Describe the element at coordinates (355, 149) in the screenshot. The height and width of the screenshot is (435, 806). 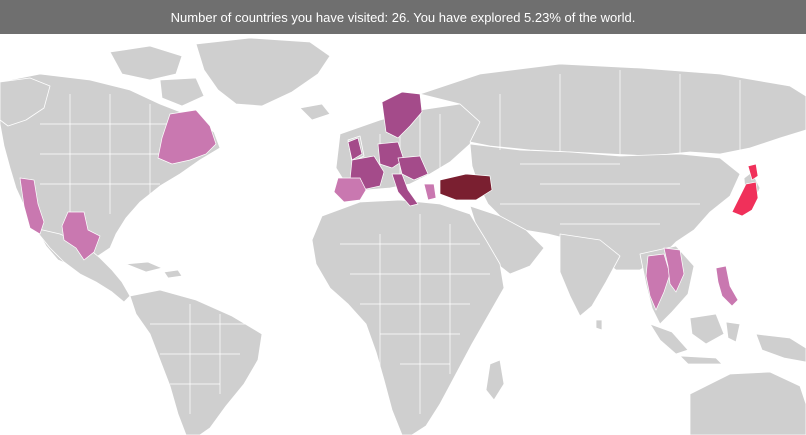
I see `visited-uk-ireland` at that location.